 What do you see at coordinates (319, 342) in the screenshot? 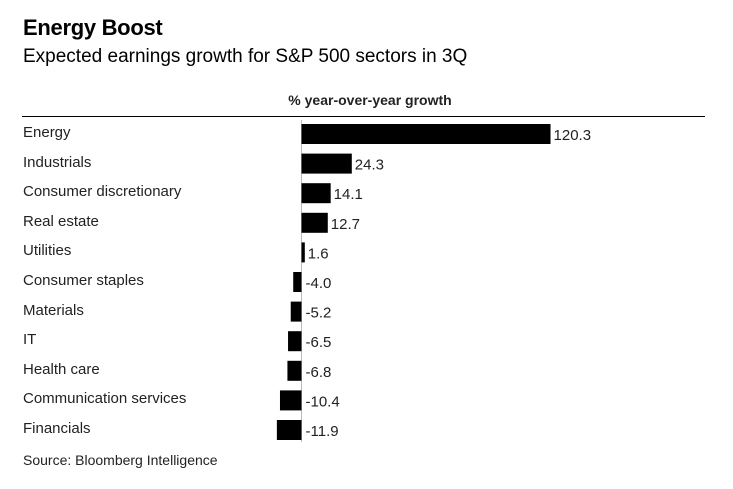
I see `value-label: -6.5` at bounding box center [319, 342].